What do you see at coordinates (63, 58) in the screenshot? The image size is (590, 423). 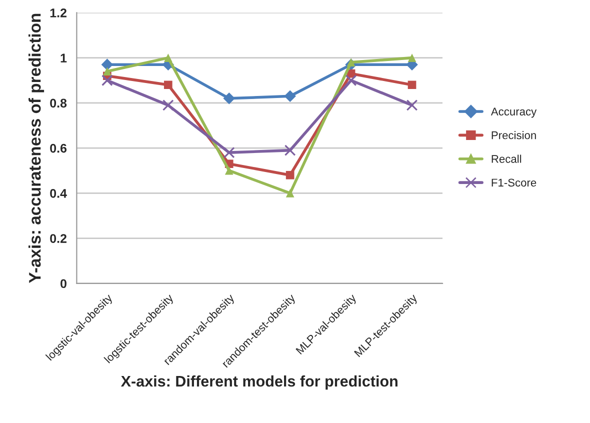 I see `y-tick-label: 1` at bounding box center [63, 58].